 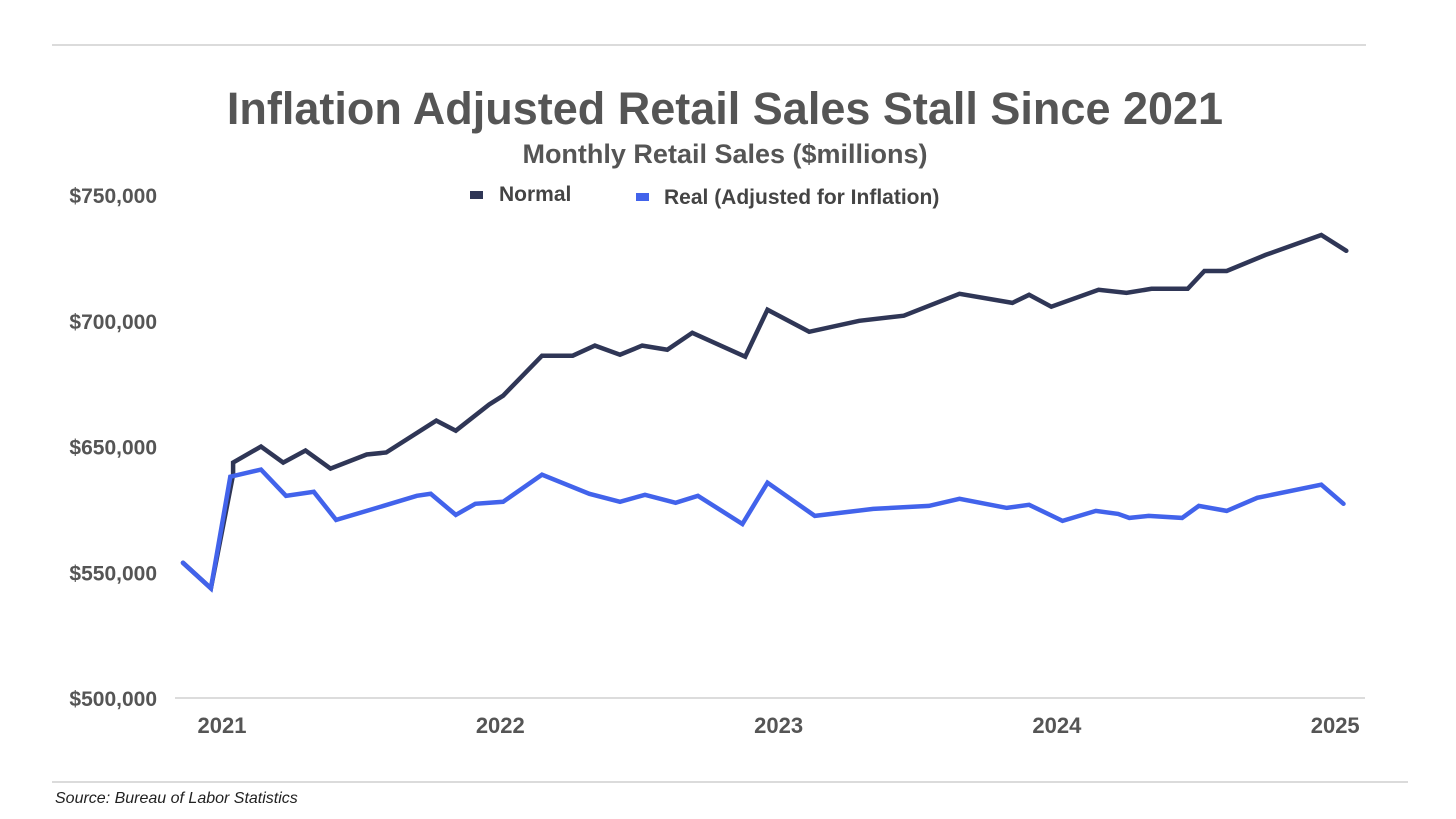 I want to click on x-axis-ticks: 2021 2022 2023 2024 2025, so click(x=779, y=725).